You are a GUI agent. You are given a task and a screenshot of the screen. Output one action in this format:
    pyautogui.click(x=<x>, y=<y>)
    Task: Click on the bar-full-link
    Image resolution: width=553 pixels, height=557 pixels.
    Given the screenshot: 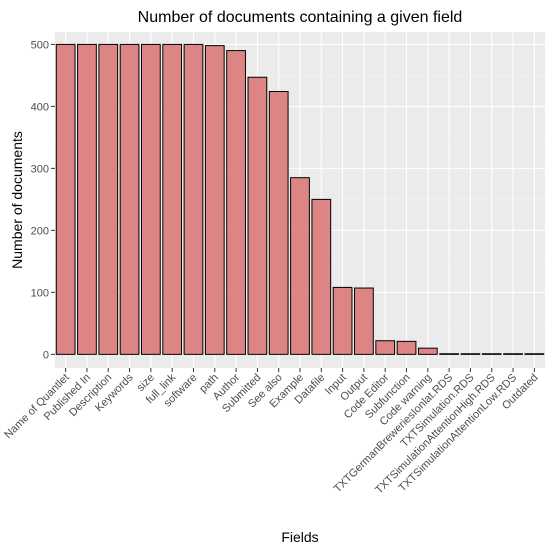 What is the action you would take?
    pyautogui.click(x=172, y=199)
    